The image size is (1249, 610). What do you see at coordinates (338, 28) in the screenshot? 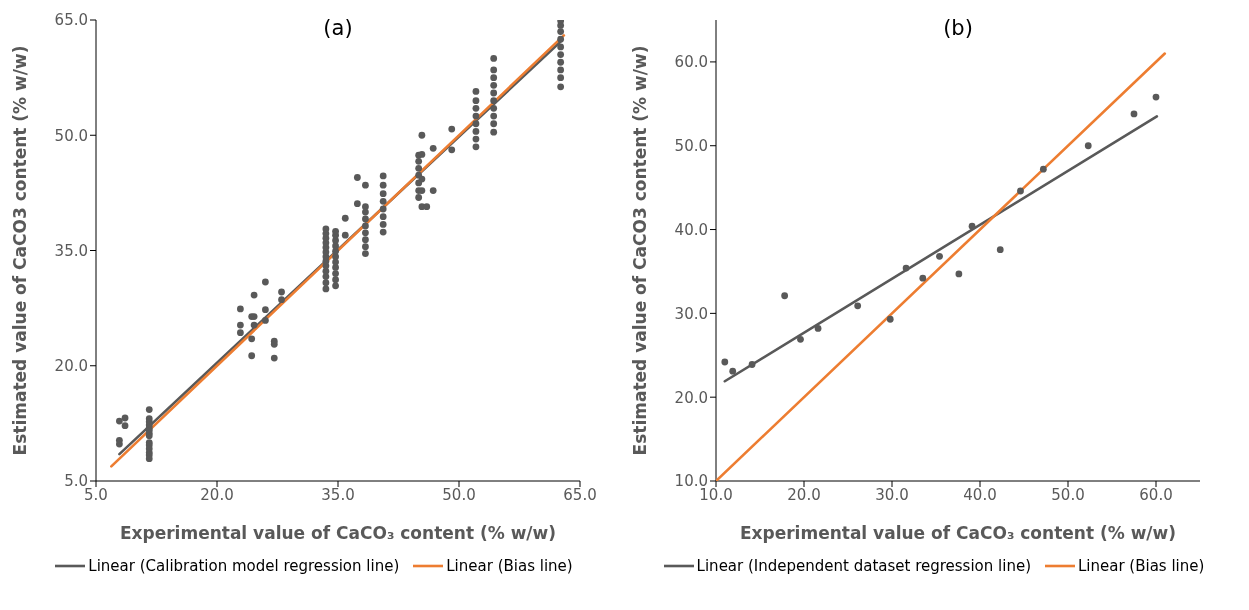
I see `chart-title: (a)` at bounding box center [338, 28].